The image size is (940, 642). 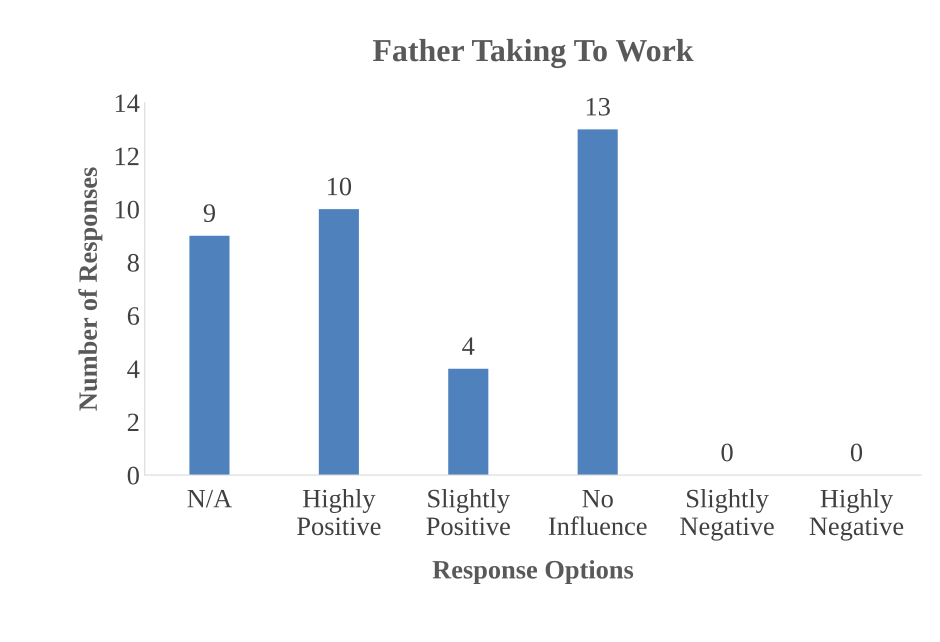 I want to click on chart-title: Father Taking To Work, so click(x=533, y=53).